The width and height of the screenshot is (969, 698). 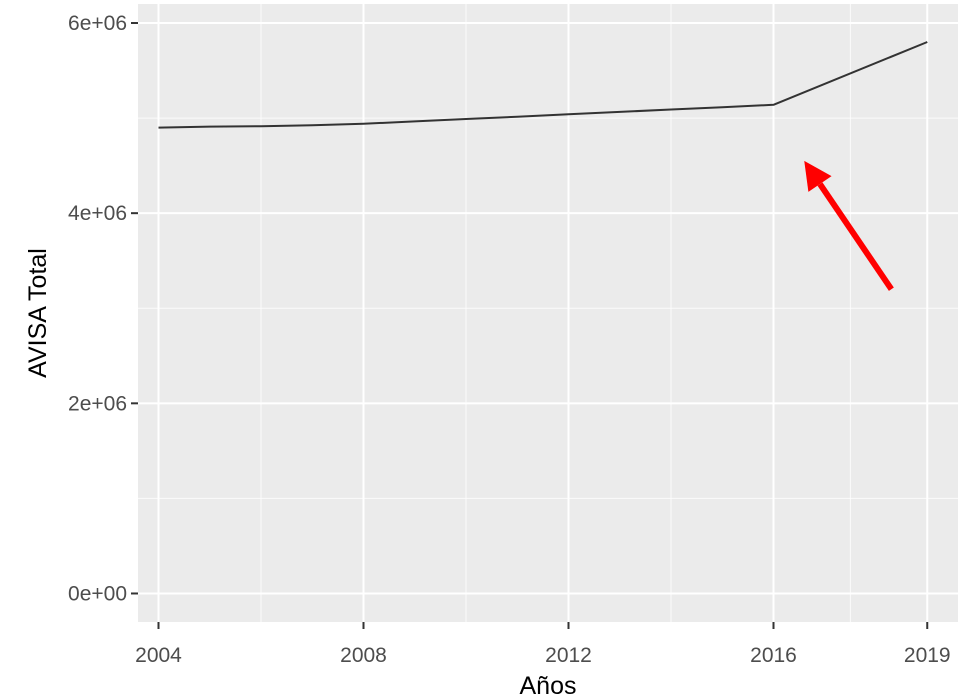 What do you see at coordinates (97, 593) in the screenshot?
I see `y-tick-label: 0e+00` at bounding box center [97, 593].